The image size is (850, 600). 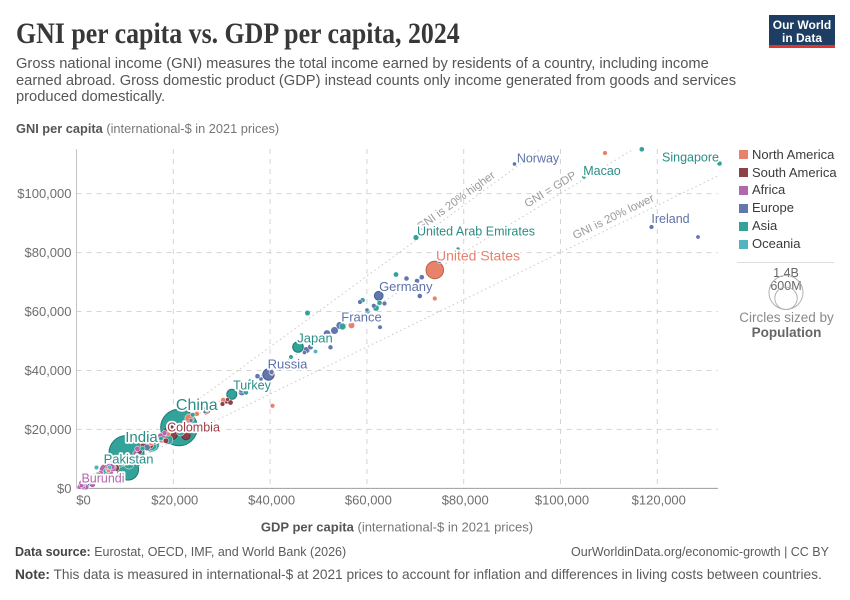 What do you see at coordinates (361, 317) in the screenshot?
I see `svg-text: France` at bounding box center [361, 317].